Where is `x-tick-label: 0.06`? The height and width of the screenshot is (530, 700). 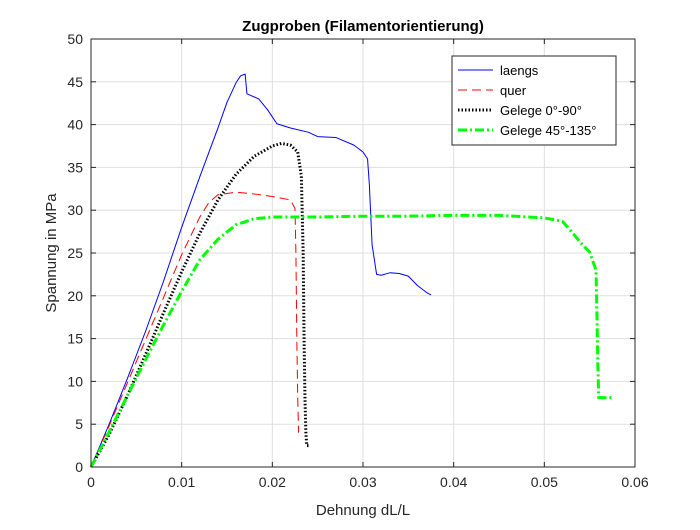 x-tick-label: 0.06 is located at coordinates (634, 482).